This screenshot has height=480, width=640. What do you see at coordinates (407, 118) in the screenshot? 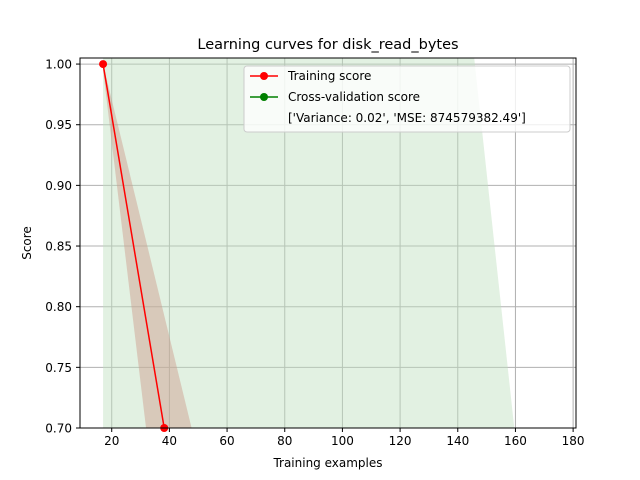
I see `legend-note: ['Variance: 0.02', 'MSE: 874579382.49']` at bounding box center [407, 118].